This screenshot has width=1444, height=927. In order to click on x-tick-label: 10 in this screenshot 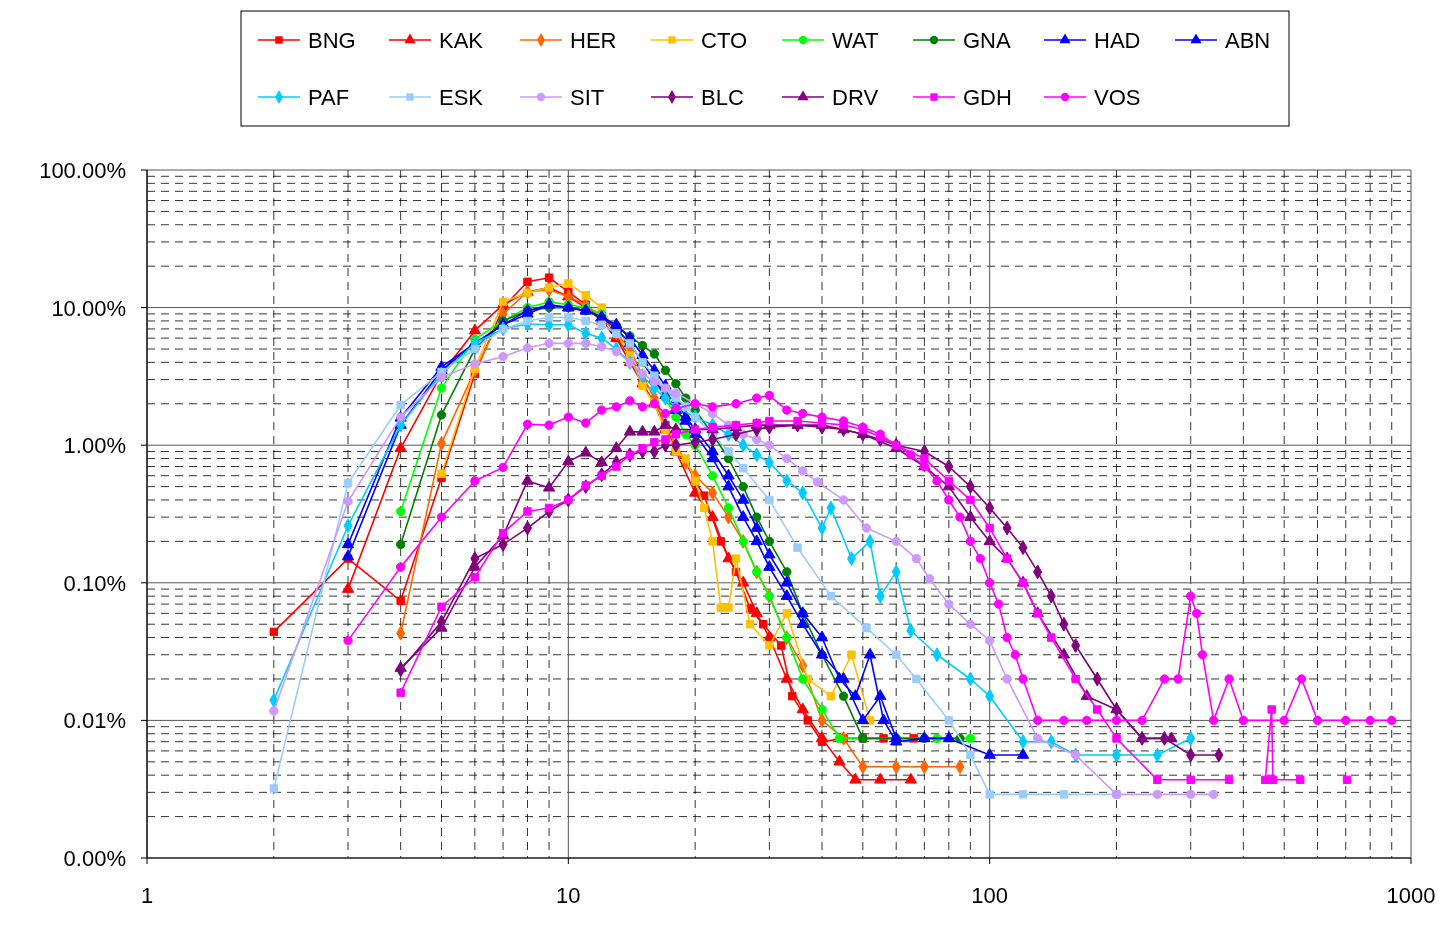, I will do `click(568, 895)`.